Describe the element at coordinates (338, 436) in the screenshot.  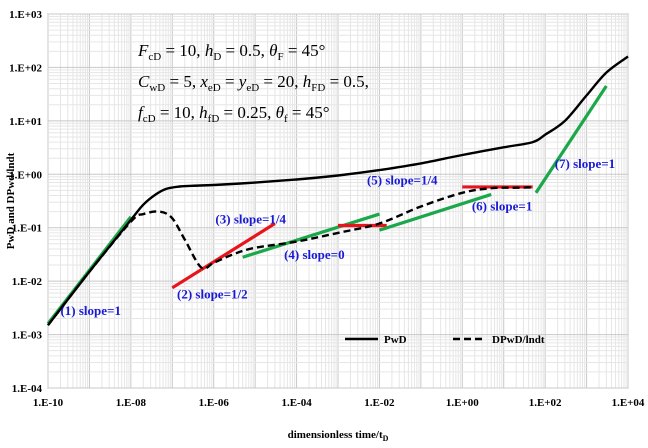
I see `x-axis-label: dimensionless time/tD` at that location.